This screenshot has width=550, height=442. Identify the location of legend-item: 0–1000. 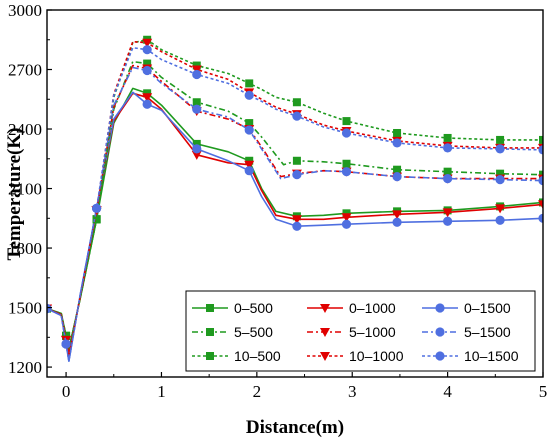
(351, 308).